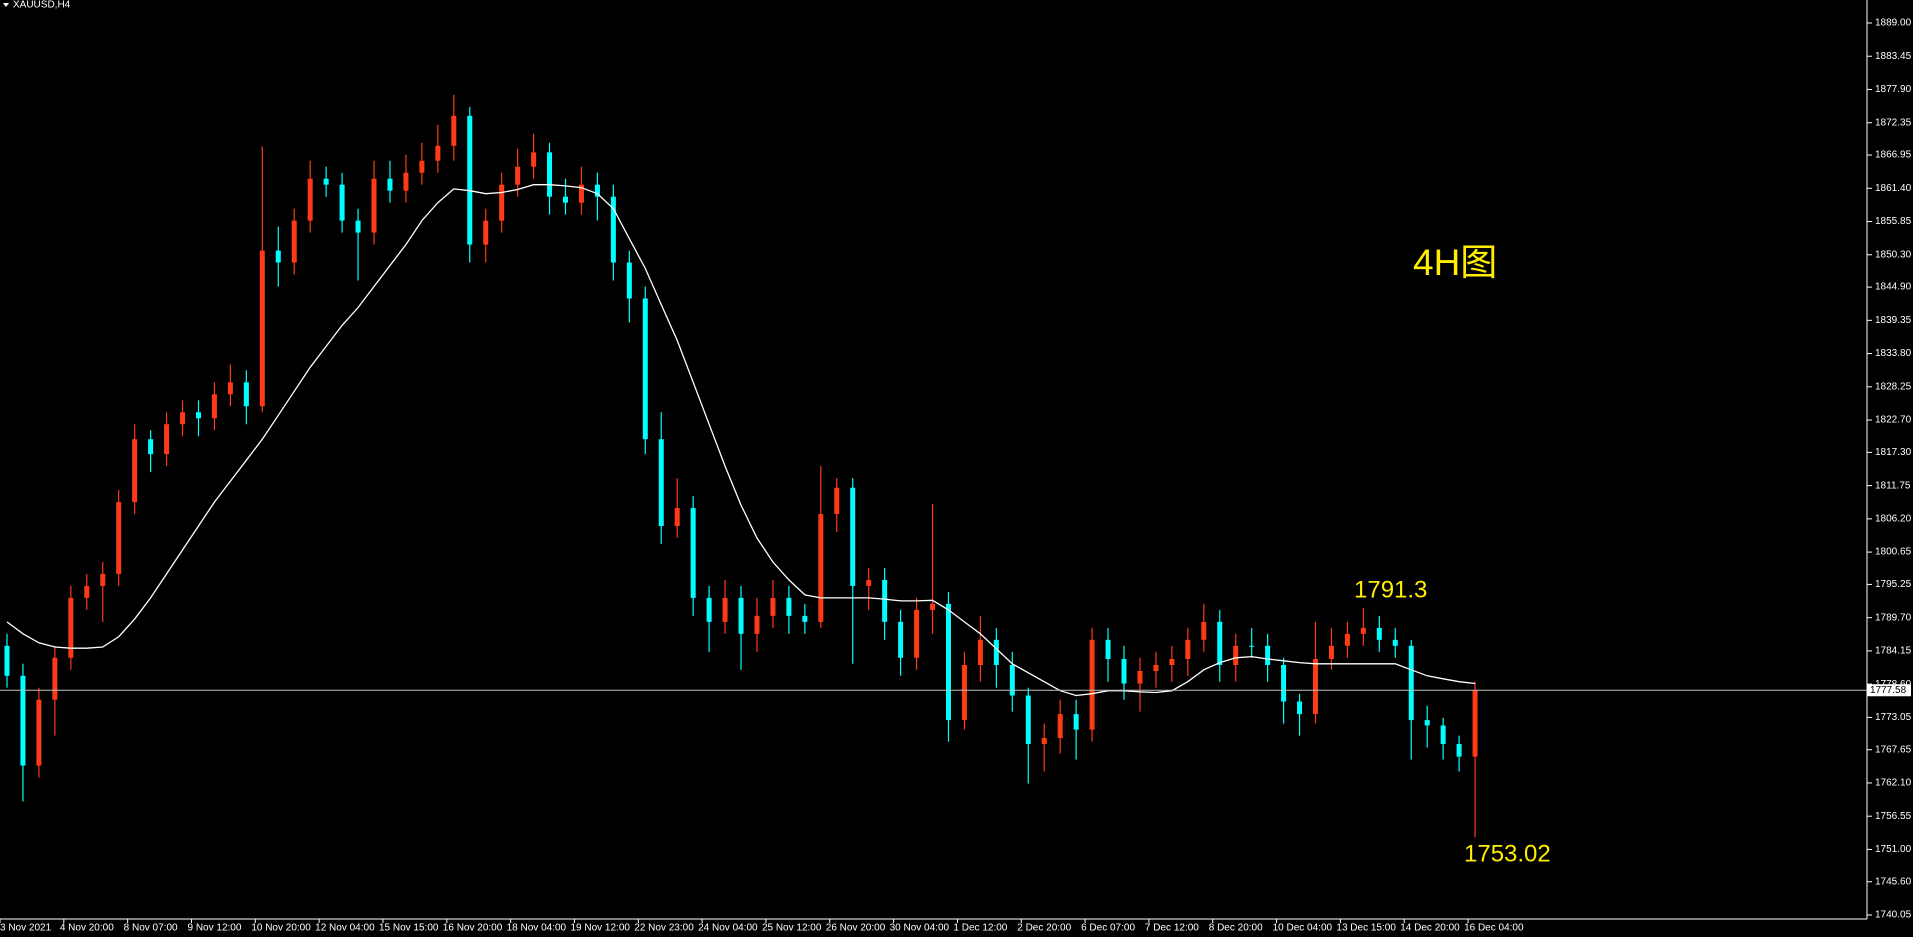  I want to click on y-tick-label: 1844.90, so click(1893, 287).